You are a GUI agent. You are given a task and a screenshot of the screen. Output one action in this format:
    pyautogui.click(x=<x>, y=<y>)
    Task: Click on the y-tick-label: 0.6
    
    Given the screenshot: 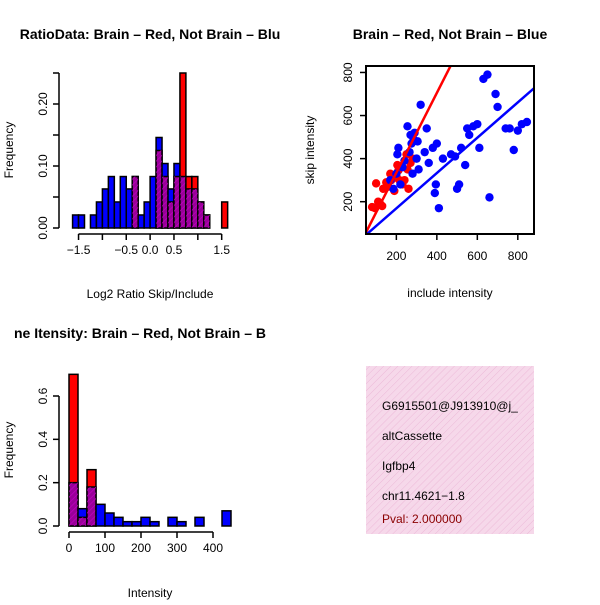 What is the action you would take?
    pyautogui.click(x=43, y=395)
    